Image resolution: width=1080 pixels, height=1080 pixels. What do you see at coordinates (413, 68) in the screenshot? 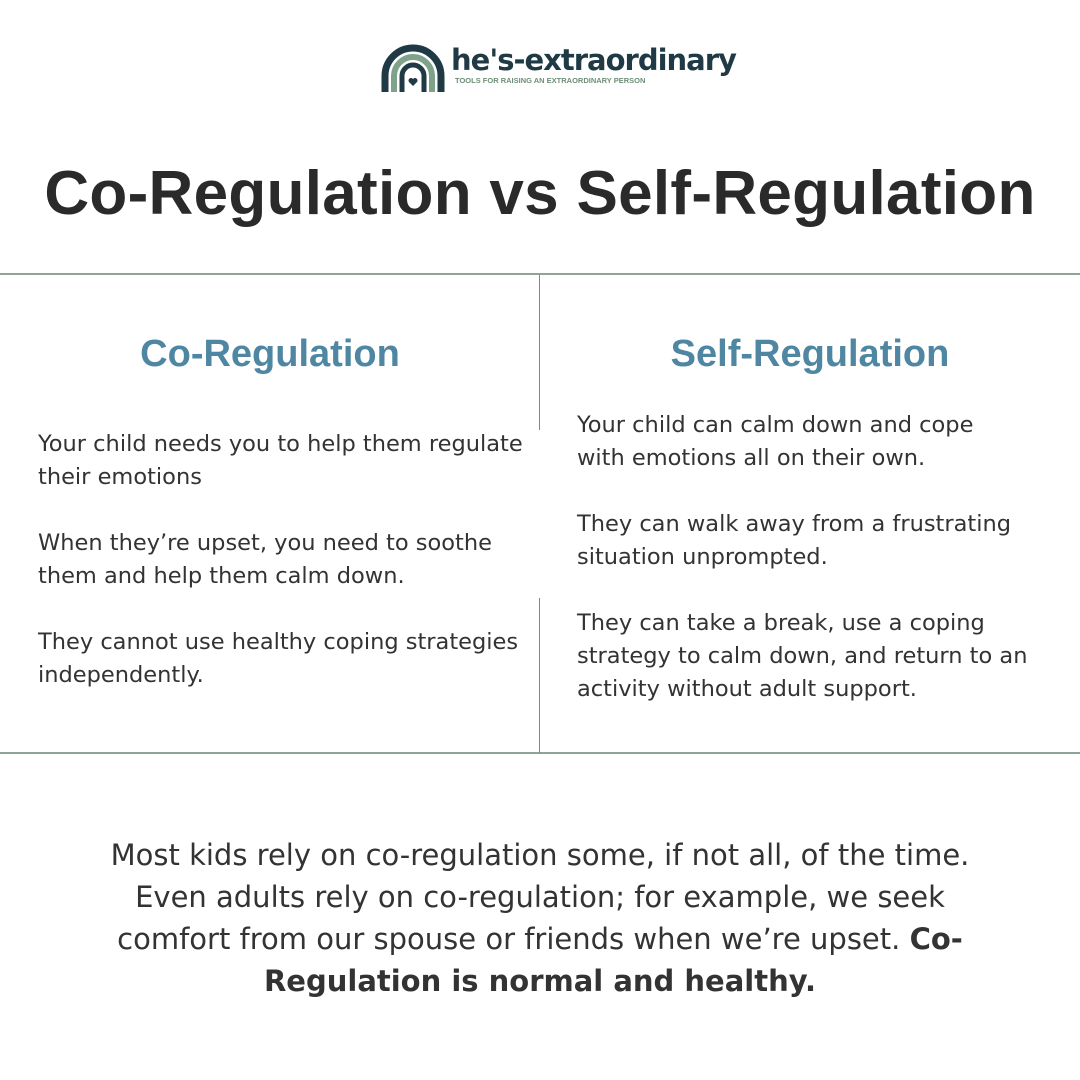
I see `rainbow-heart-icon` at bounding box center [413, 68].